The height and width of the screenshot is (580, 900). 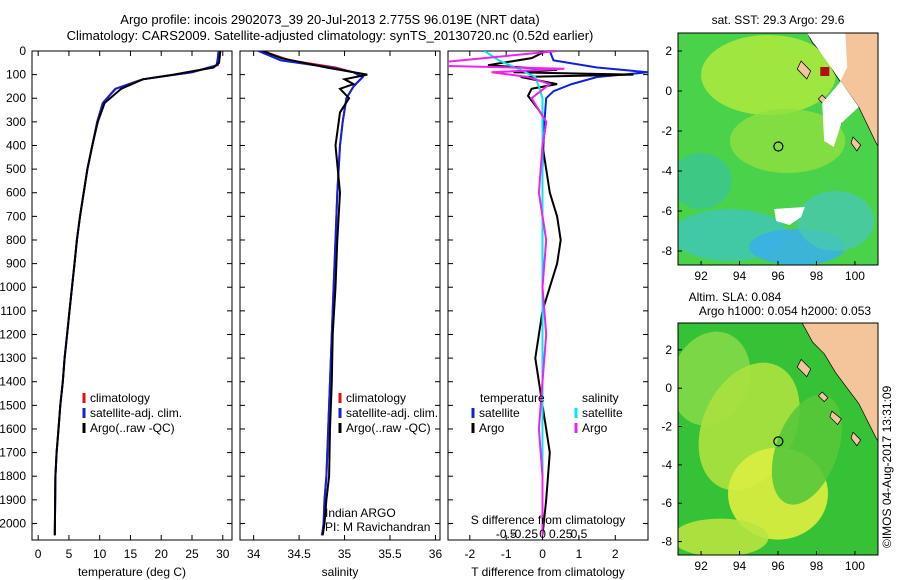 I want to click on s-axis-label: S difference from climatology, so click(x=548, y=520).